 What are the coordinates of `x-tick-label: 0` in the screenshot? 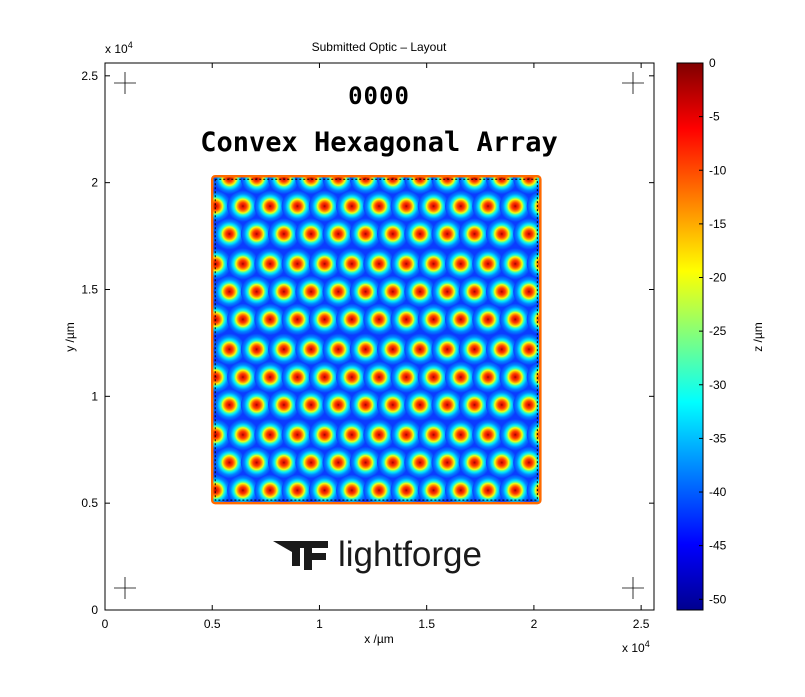 It's located at (105, 624).